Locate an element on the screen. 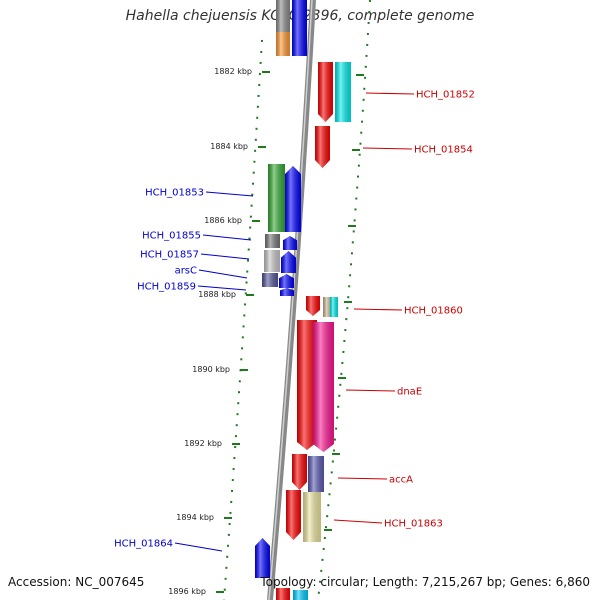  forward-gene-label: HCH_01860 is located at coordinates (433, 311).